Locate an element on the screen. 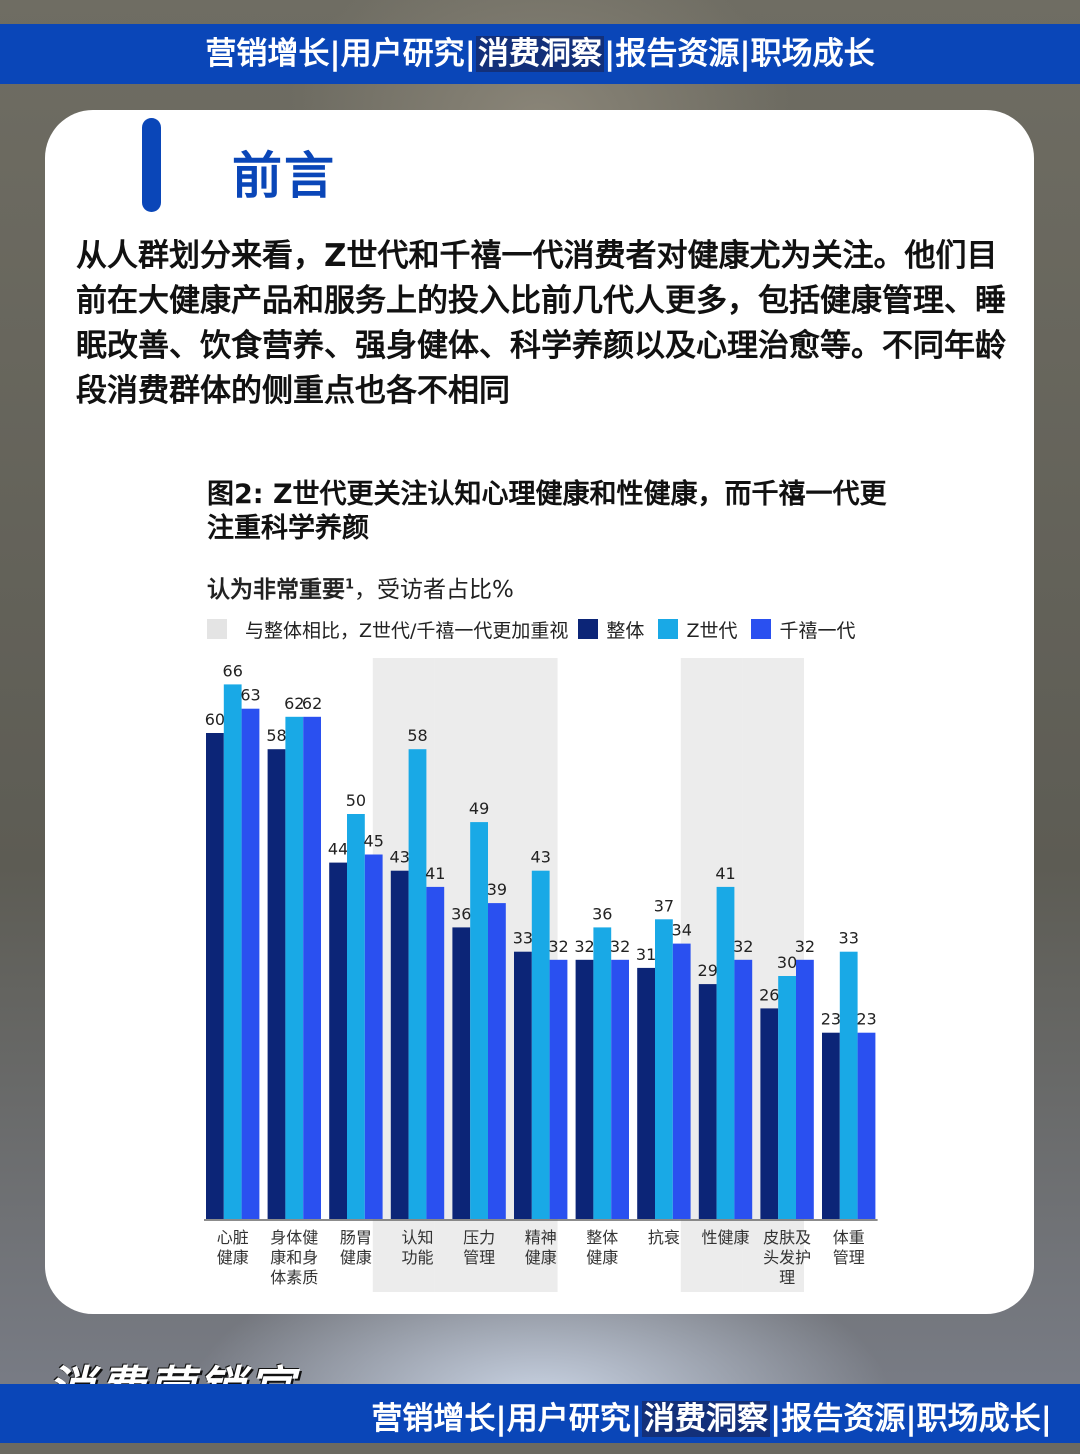 The height and width of the screenshot is (1454, 1080). legend-swatch-highlight is located at coordinates (217, 629).